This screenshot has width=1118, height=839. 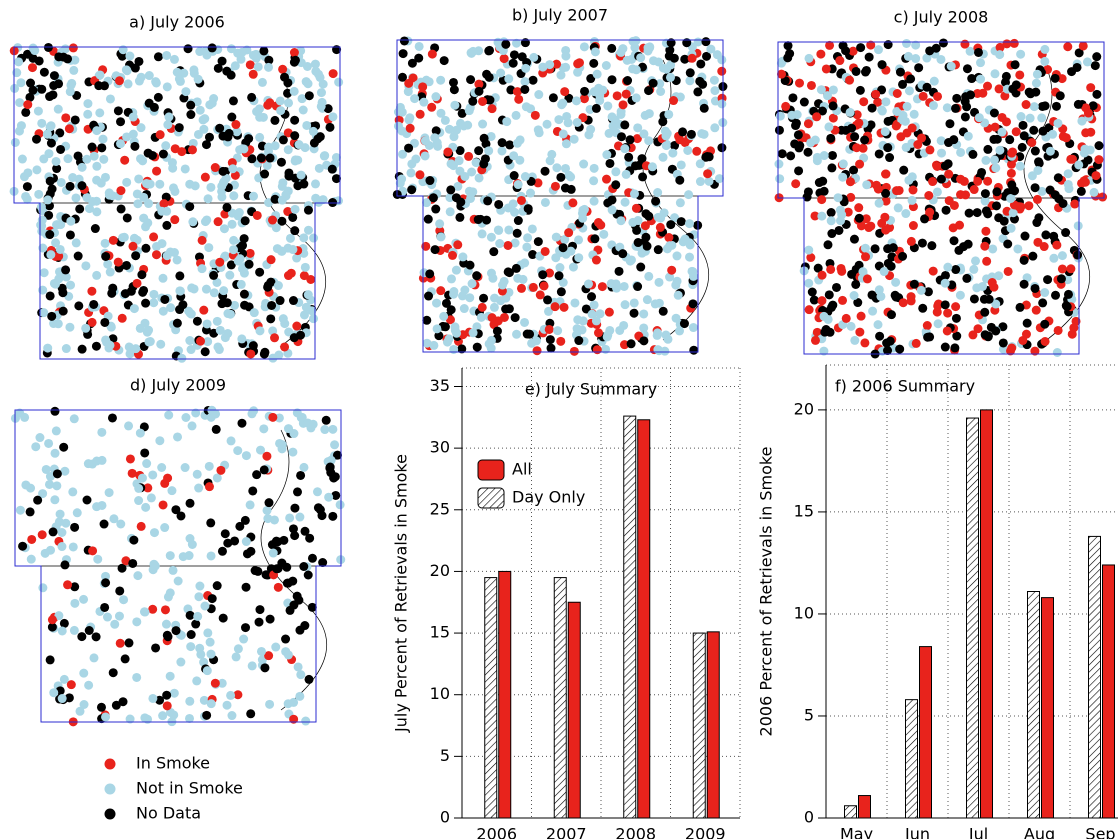 What do you see at coordinates (496, 832) in the screenshot?
I see `x-tick-label: 2006` at bounding box center [496, 832].